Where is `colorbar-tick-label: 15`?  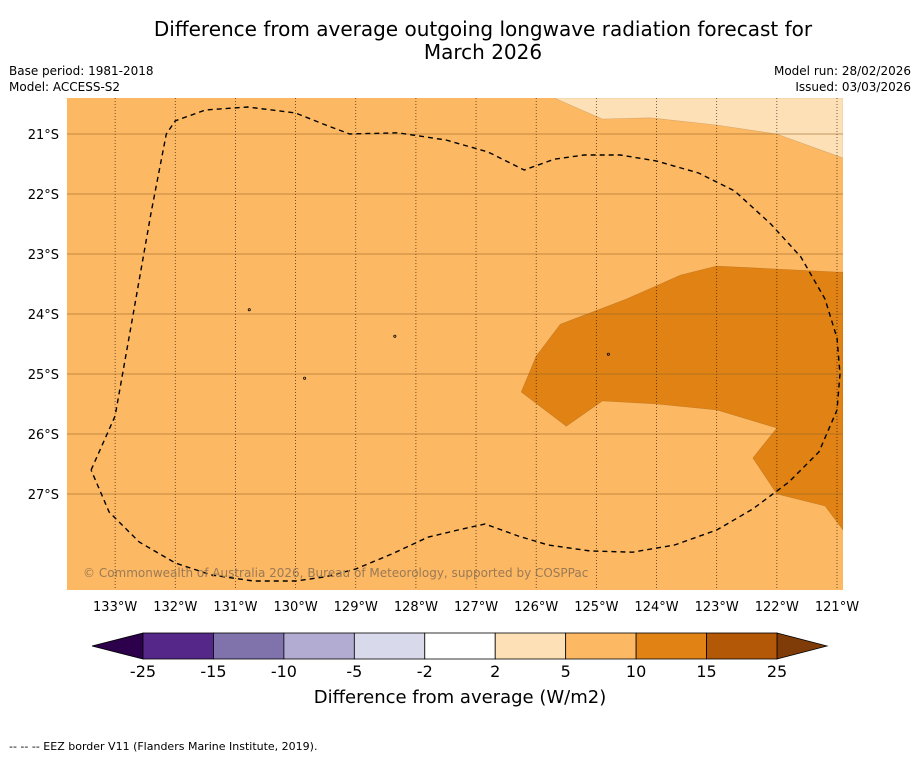 colorbar-tick-label: 15 is located at coordinates (706, 671).